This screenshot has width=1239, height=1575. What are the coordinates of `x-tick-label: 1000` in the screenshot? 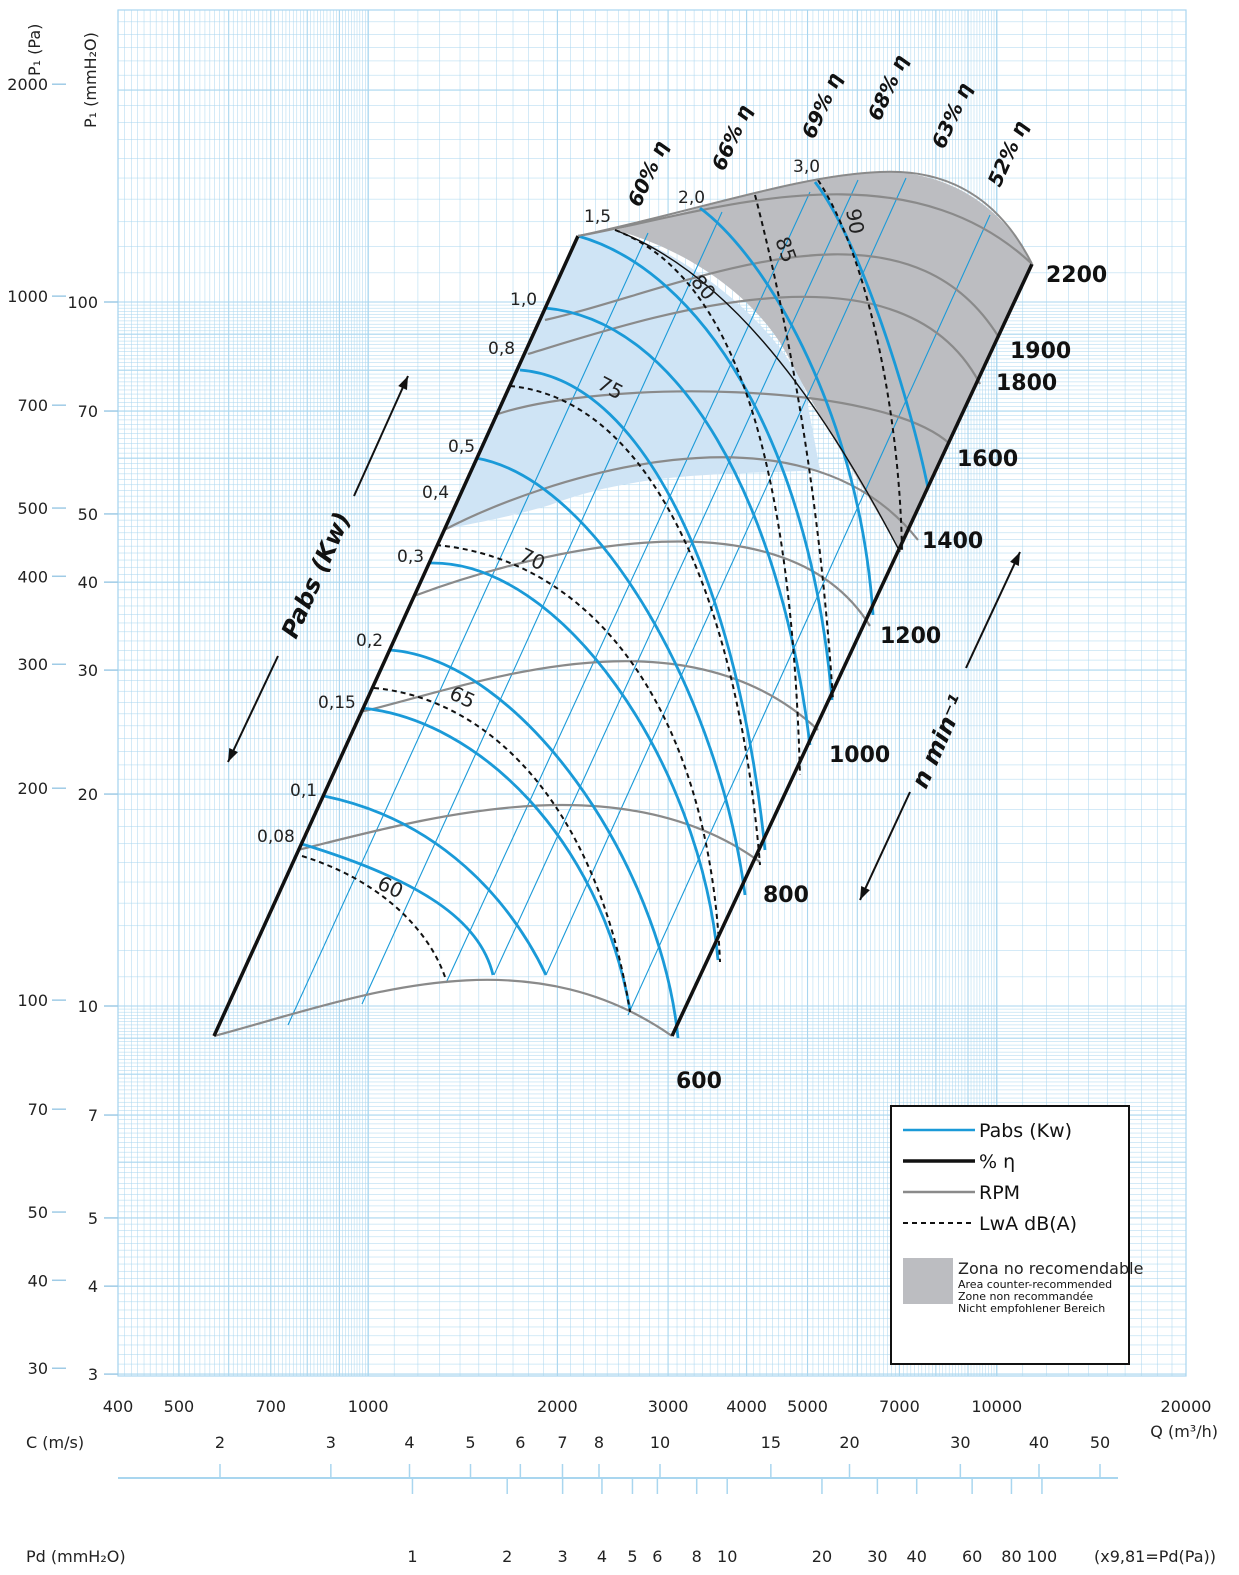 It's located at (368, 1406).